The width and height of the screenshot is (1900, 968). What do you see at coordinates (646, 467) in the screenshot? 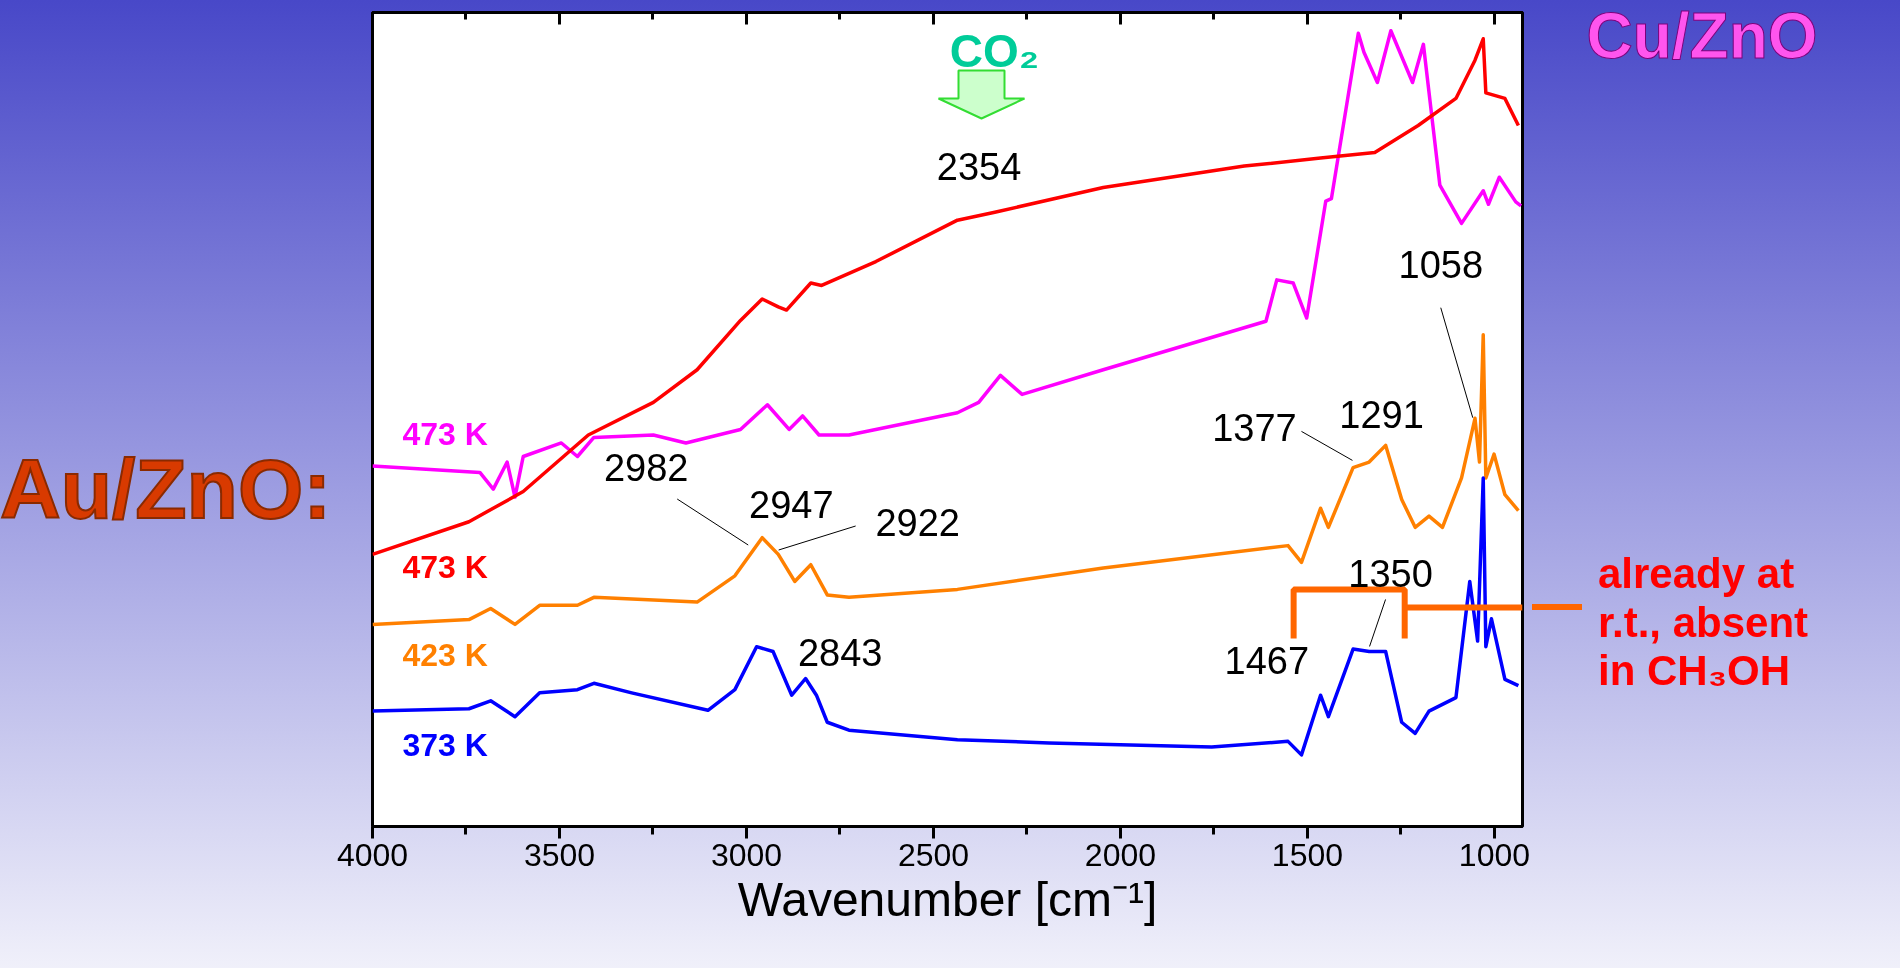
I see `annotation: 2982` at bounding box center [646, 467].